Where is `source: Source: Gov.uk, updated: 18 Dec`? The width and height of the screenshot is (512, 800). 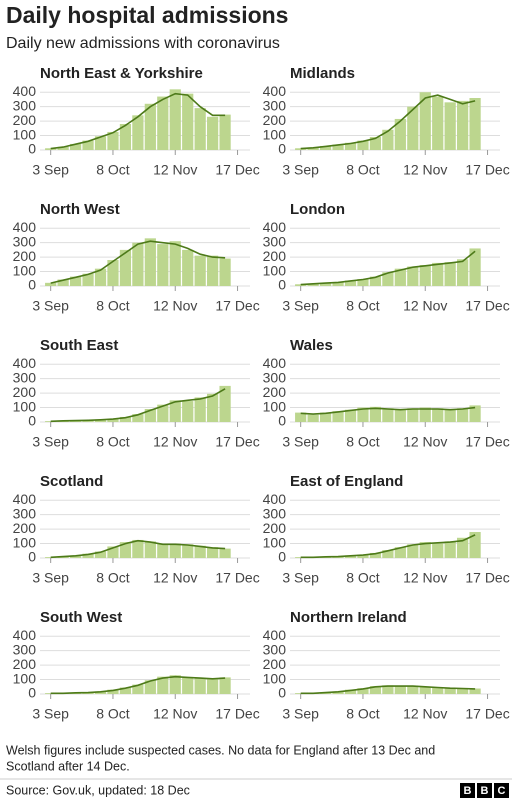 source: Source: Gov.uk, updated: 18 Dec is located at coordinates (98, 790).